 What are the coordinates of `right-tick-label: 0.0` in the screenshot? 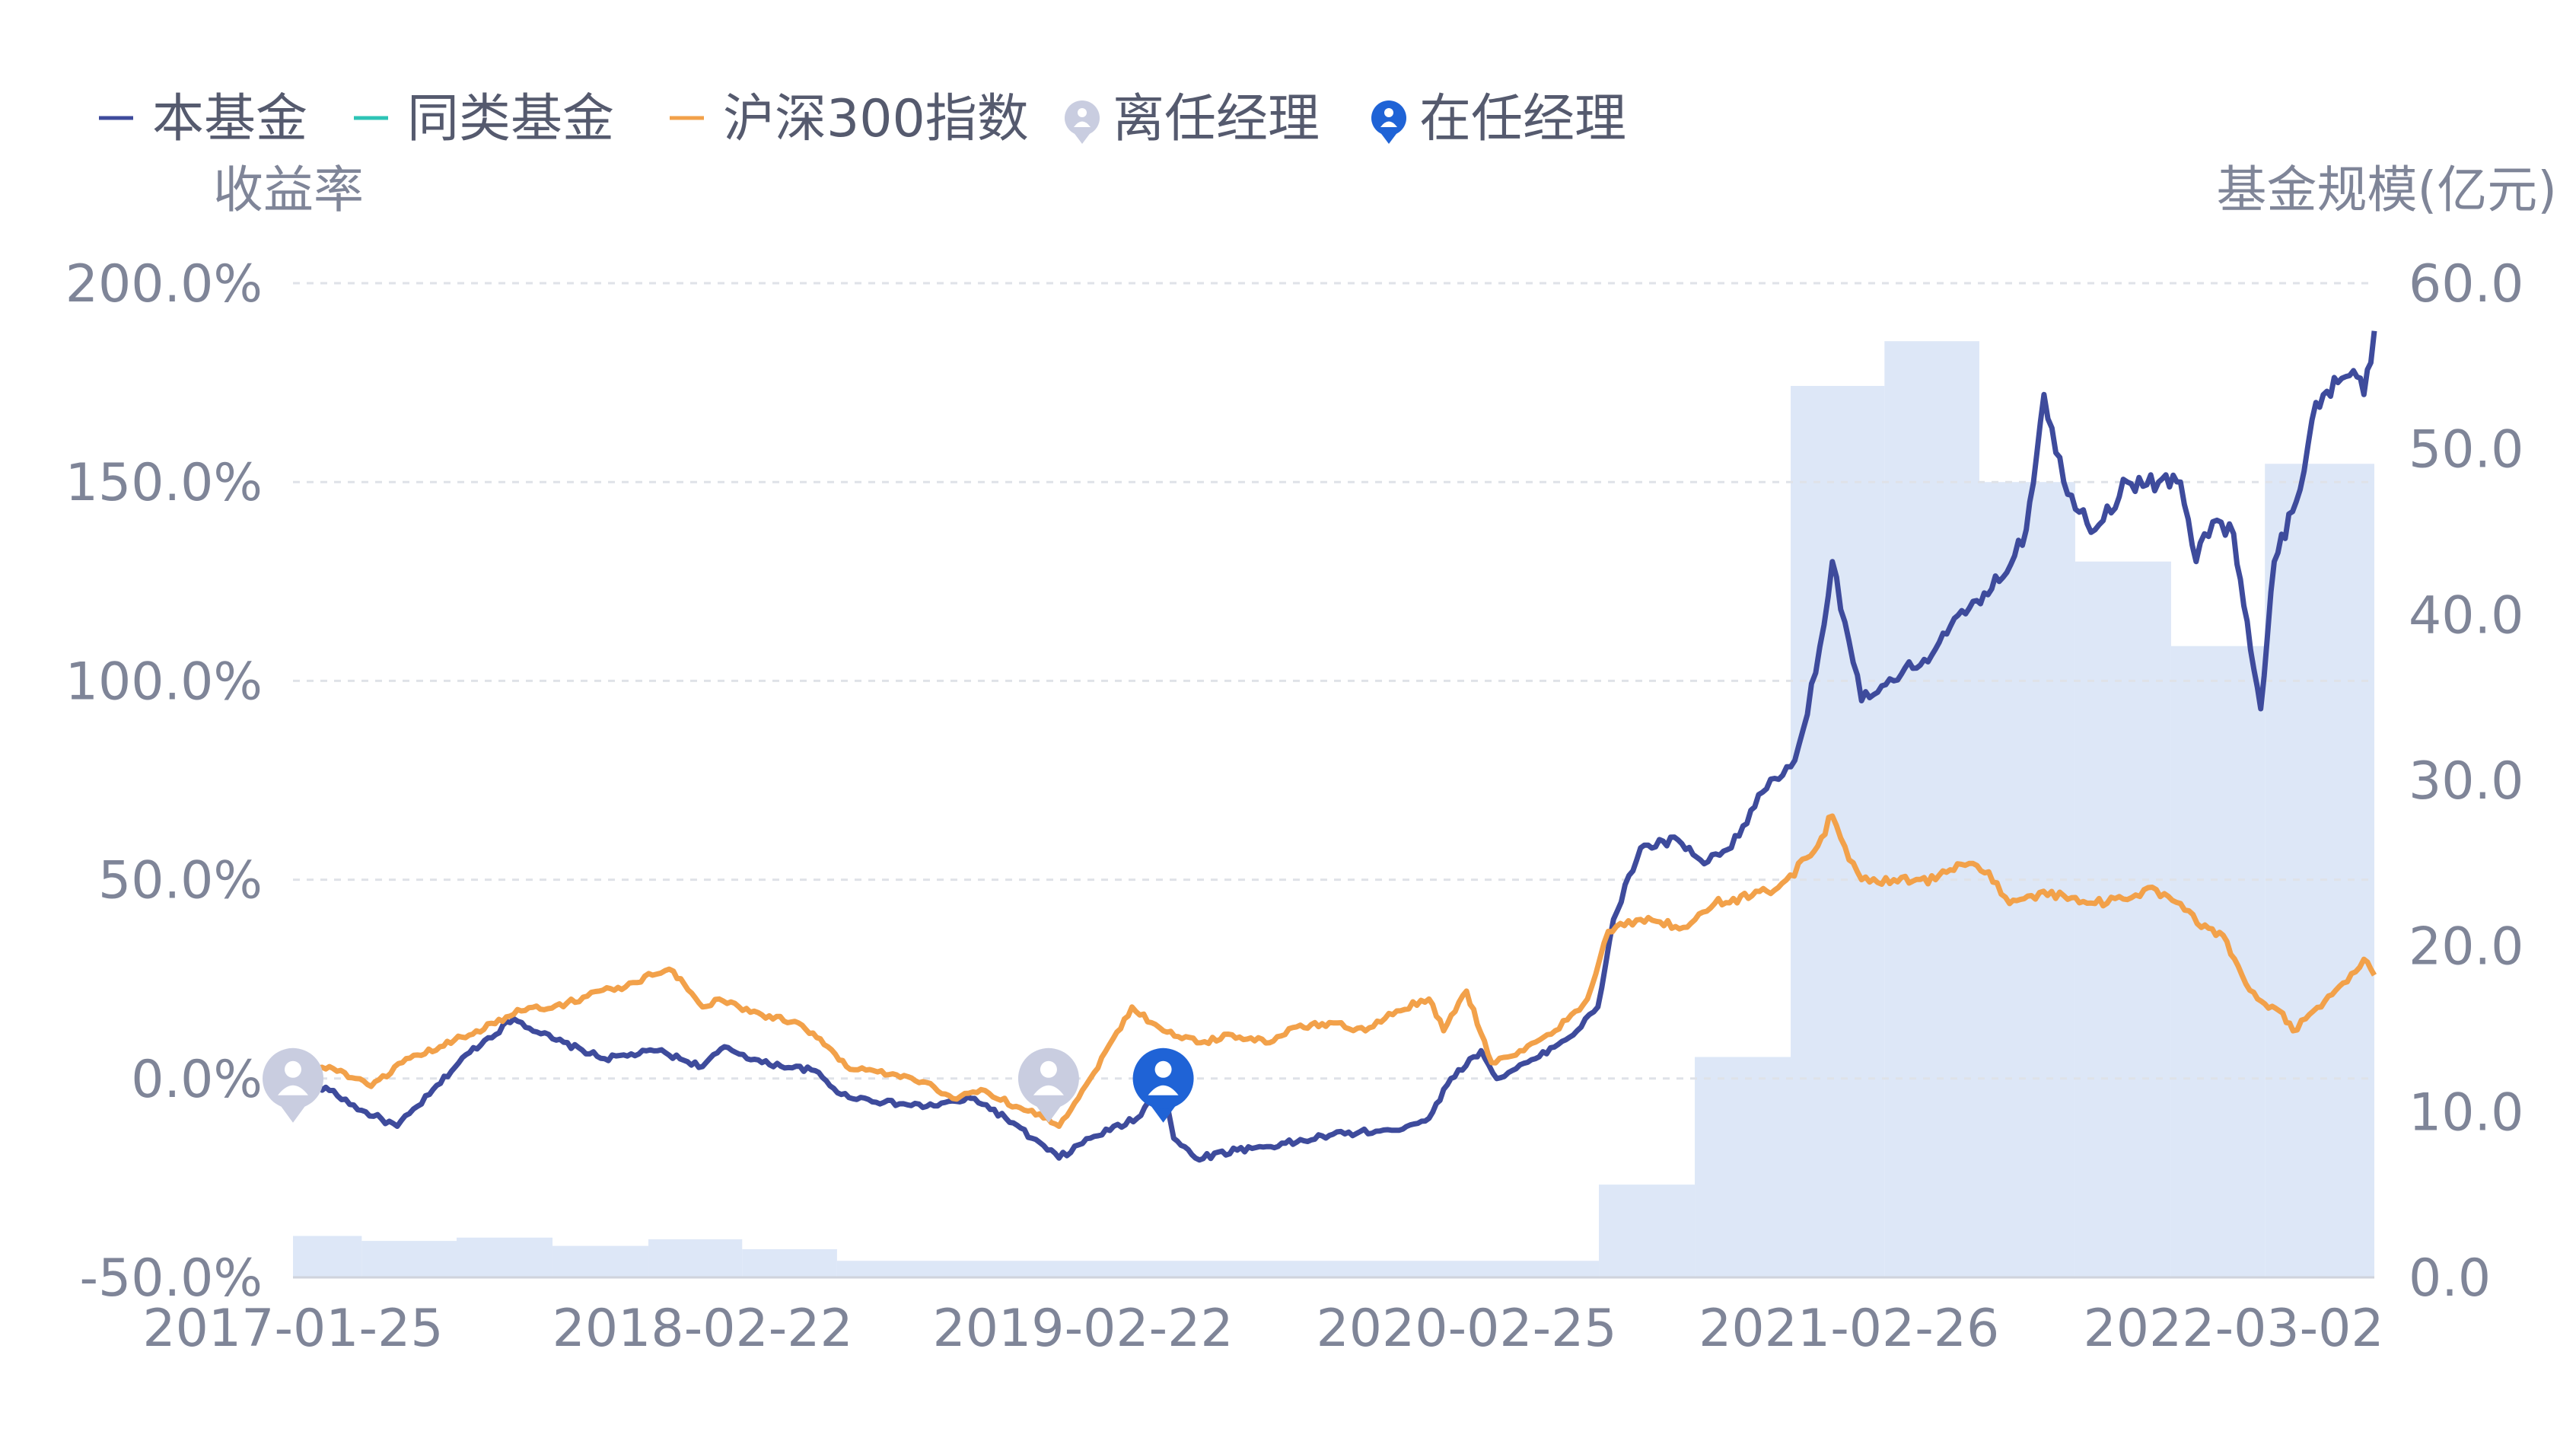 It's located at (2450, 1278).